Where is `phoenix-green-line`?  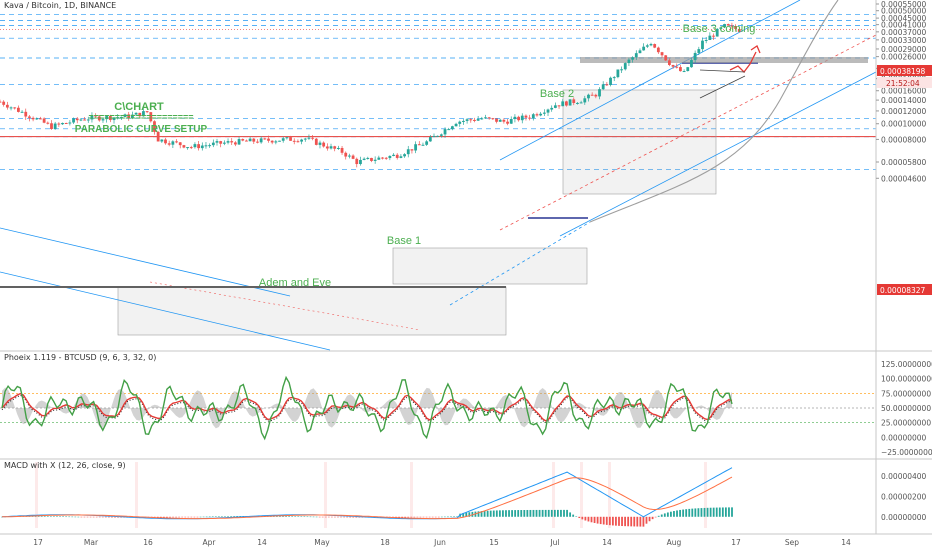 phoenix-green-line is located at coordinates (367, 408).